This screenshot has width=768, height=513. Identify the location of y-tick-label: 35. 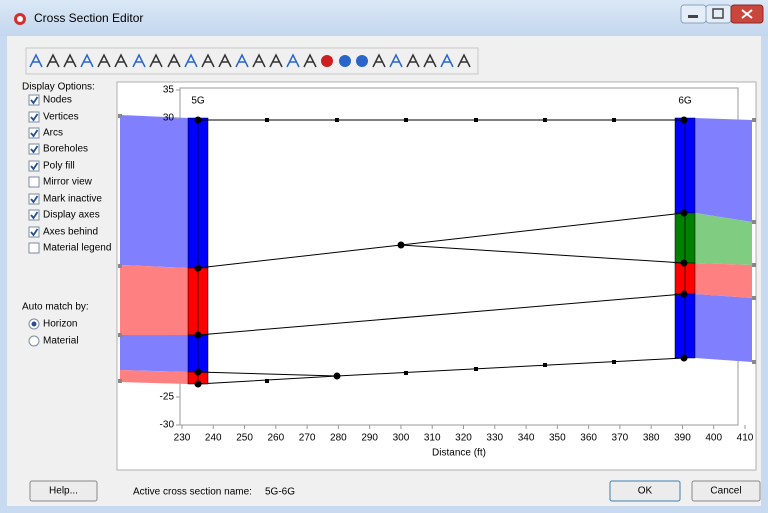
(169, 90).